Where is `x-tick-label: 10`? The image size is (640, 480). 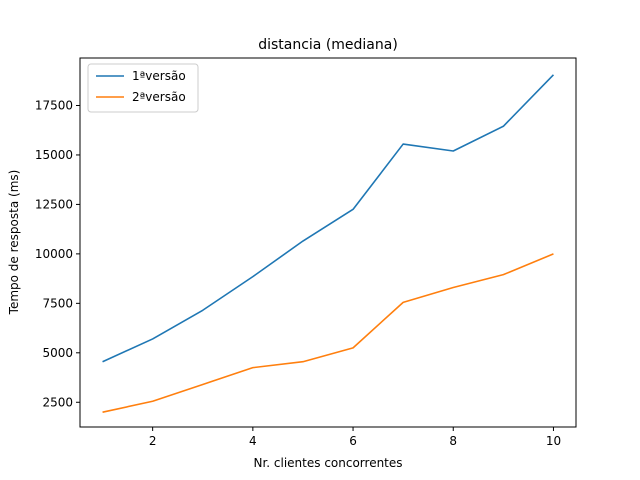
x-tick-label: 10 is located at coordinates (553, 441).